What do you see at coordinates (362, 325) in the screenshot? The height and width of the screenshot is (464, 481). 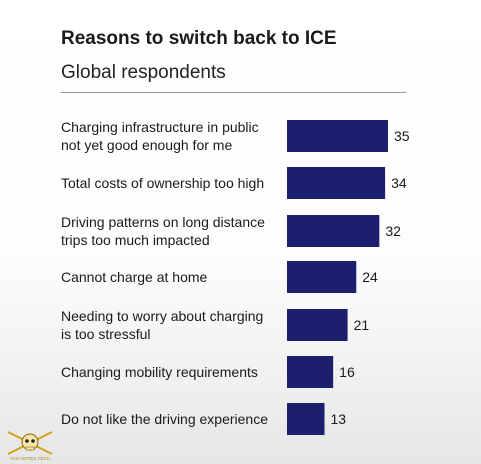 I see `bar-value-label: 21` at bounding box center [362, 325].